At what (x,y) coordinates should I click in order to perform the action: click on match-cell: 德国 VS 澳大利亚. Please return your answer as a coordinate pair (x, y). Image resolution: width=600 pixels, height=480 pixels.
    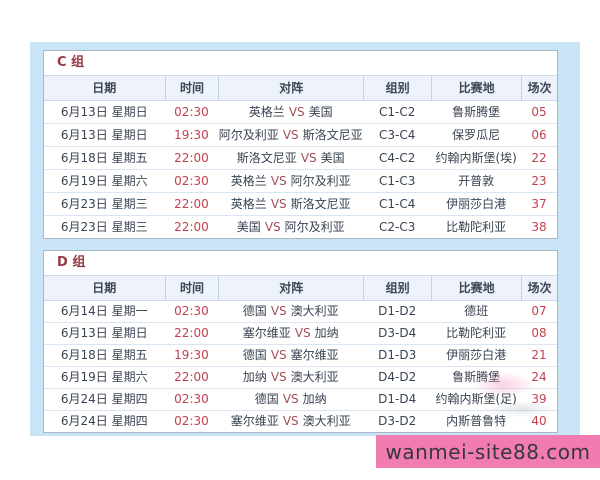
    Looking at the image, I should click on (290, 311).